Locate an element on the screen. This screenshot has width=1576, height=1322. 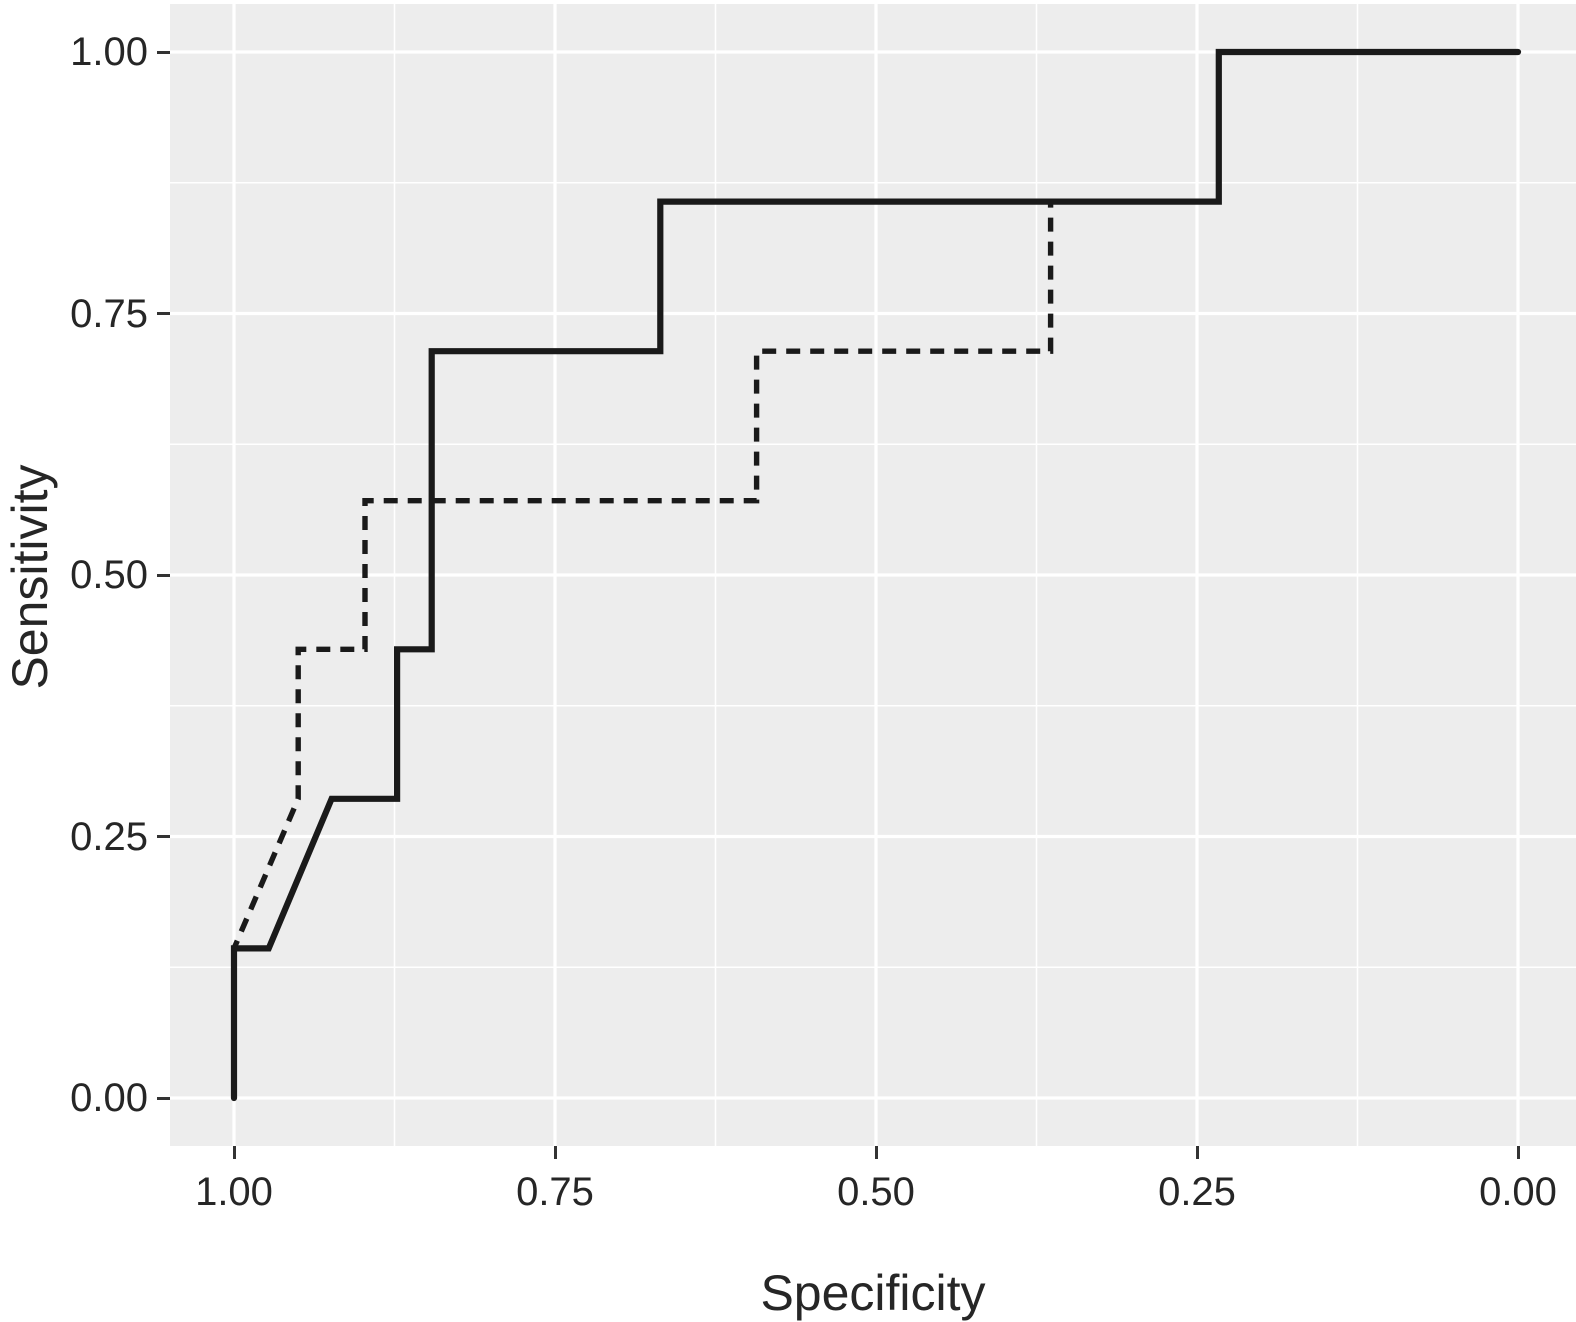
x-tick-label: 0.25 is located at coordinates (1197, 1192).